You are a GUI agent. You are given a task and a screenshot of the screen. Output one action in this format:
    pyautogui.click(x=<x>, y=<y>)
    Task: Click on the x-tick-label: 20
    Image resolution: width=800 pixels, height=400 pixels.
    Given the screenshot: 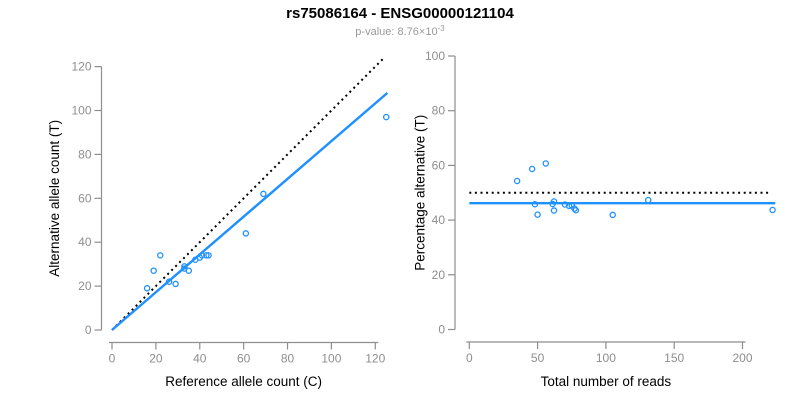 What is the action you would take?
    pyautogui.click(x=156, y=359)
    